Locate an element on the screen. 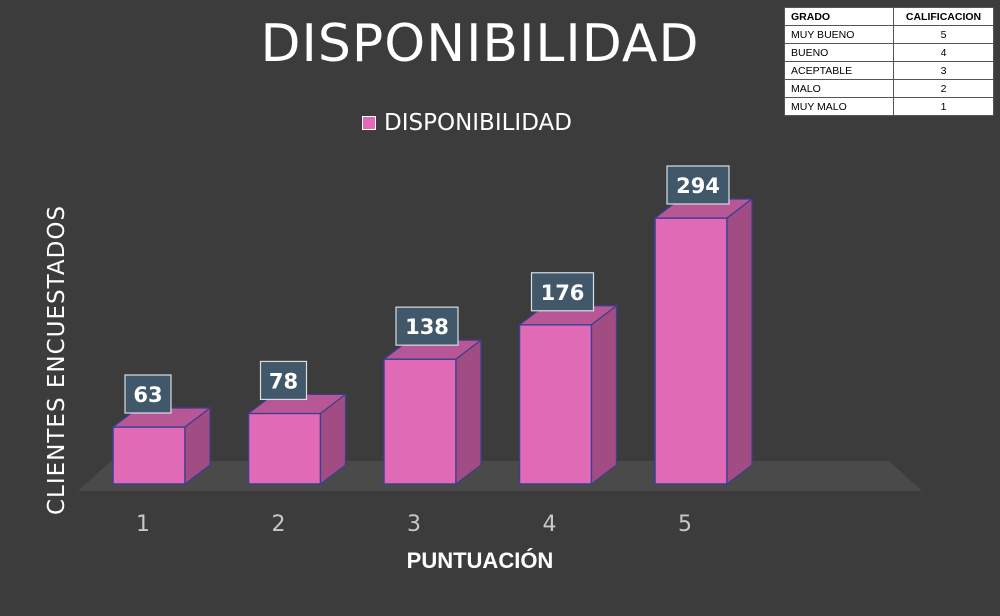 The width and height of the screenshot is (1000, 616). table-row: ACEPTABLE 3 is located at coordinates (889, 70).